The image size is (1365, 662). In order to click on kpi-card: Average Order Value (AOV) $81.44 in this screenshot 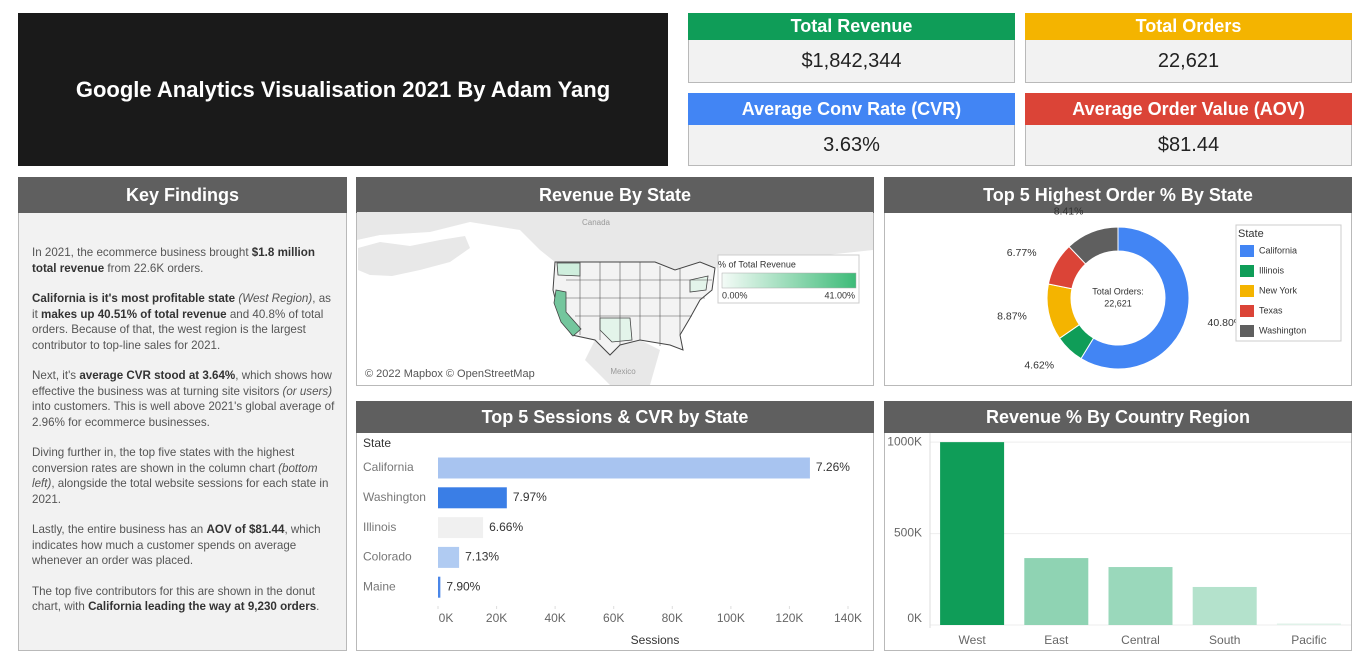, I will do `click(1188, 129)`.